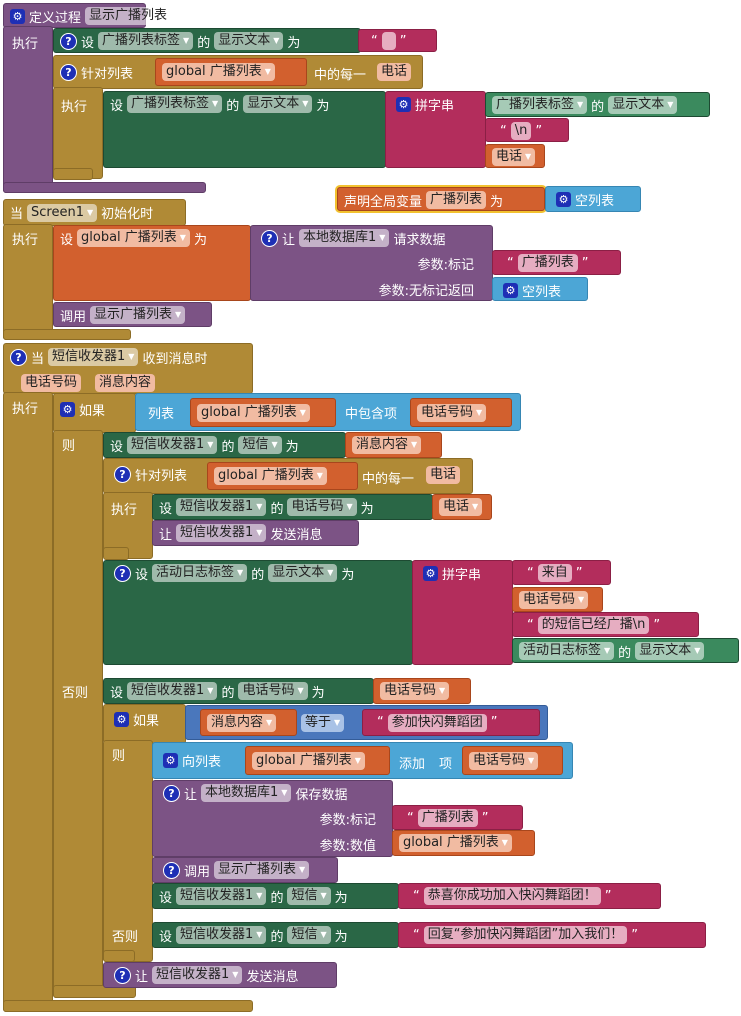 This screenshot has width=741, height=1016. Describe the element at coordinates (597, 104) in the screenshot. I see `property-getter: 广播列表标签 ▼ 的显示文本 ▼` at that location.